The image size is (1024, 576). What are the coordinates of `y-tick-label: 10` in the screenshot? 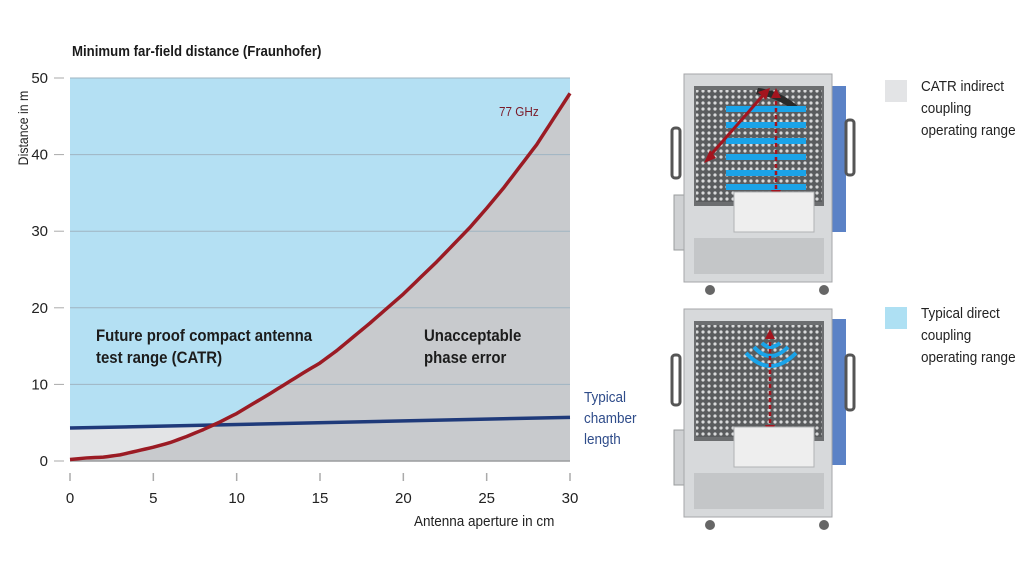 It's located at (39, 384).